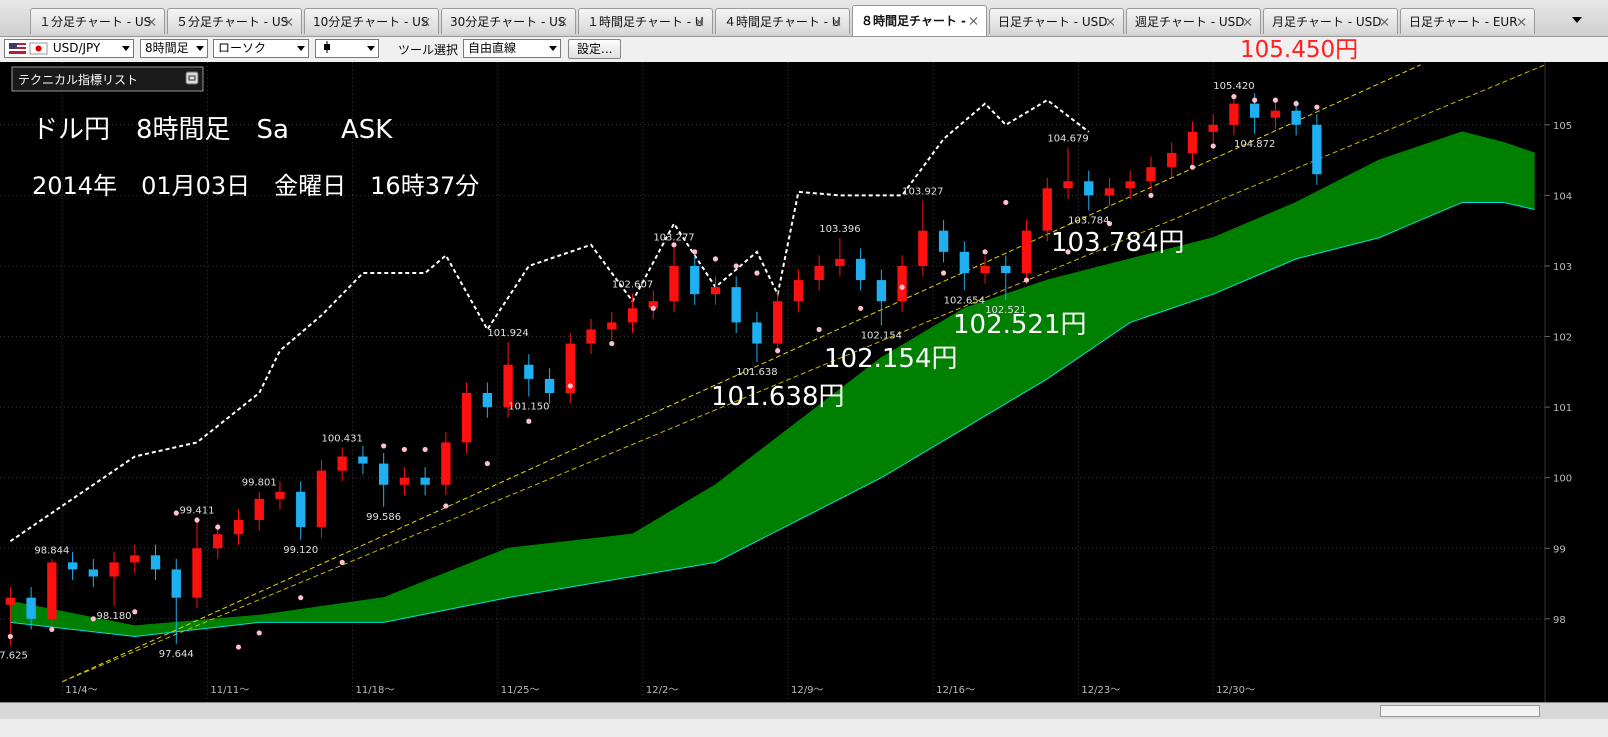 Image resolution: width=1608 pixels, height=737 pixels. Describe the element at coordinates (492, 48) in the screenshot. I see `tool: 自由直線` at that location.